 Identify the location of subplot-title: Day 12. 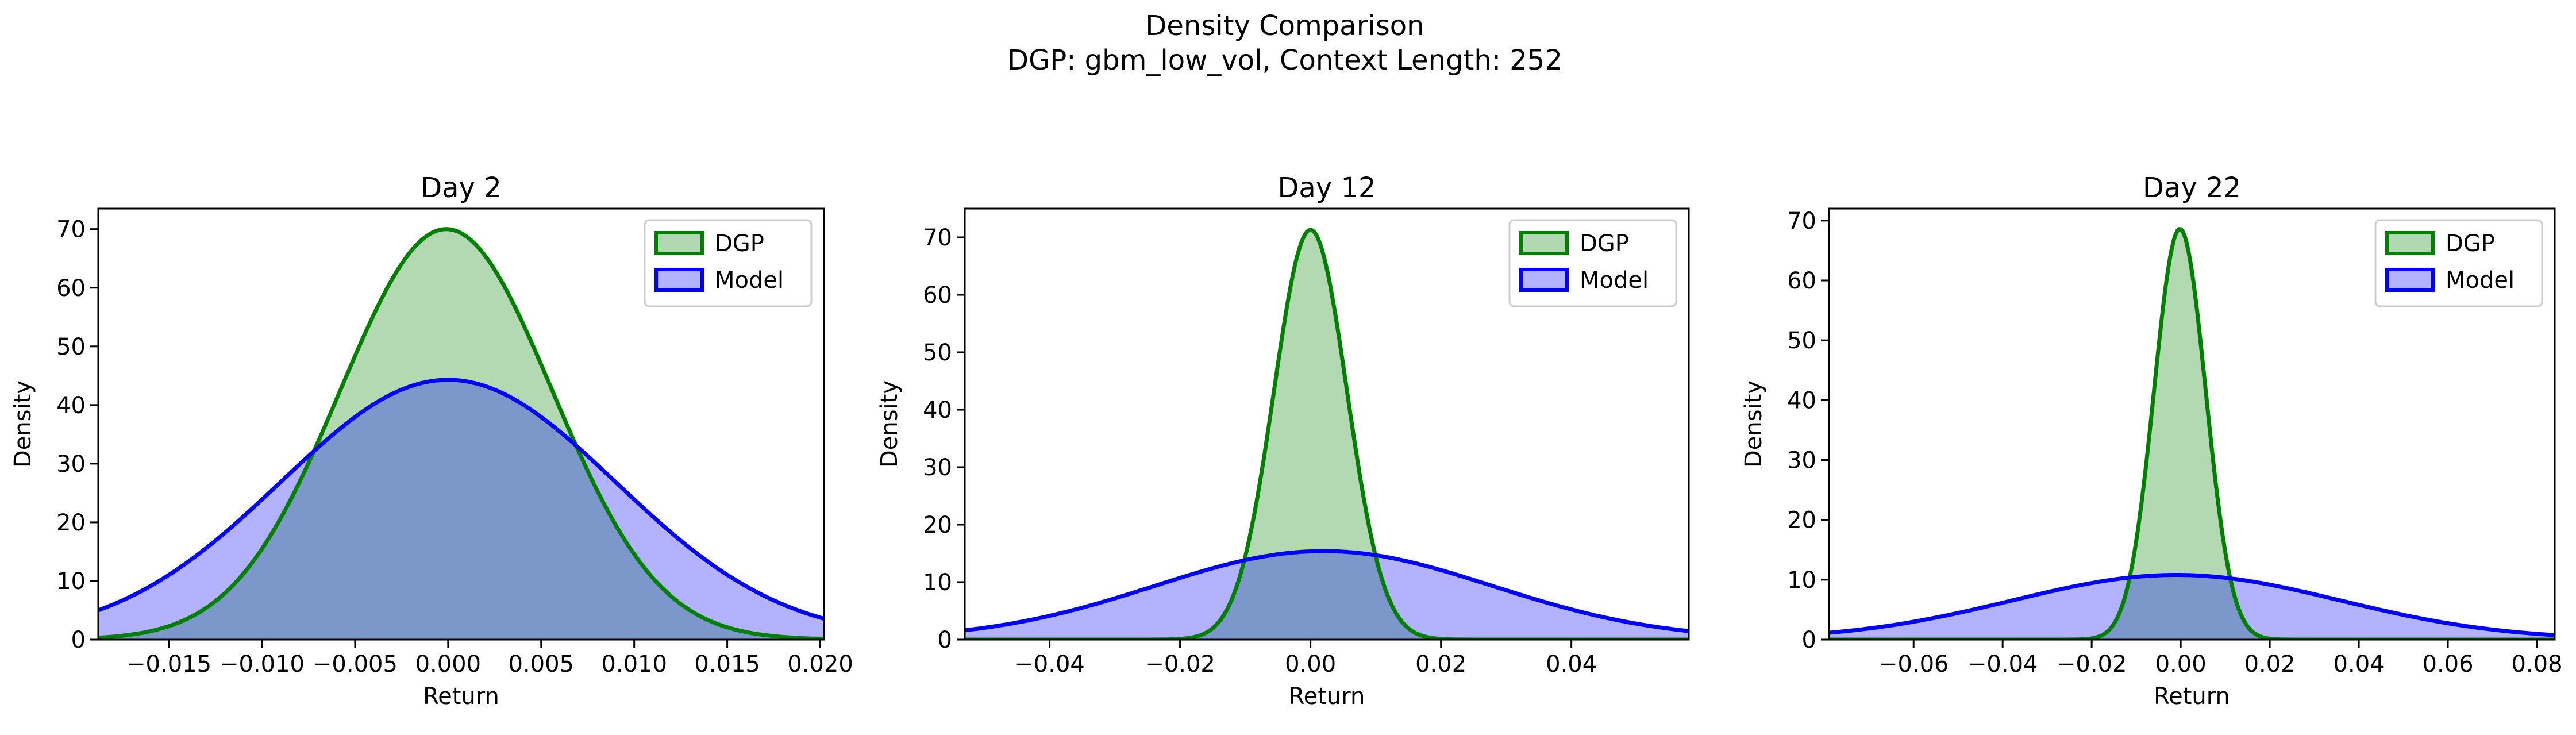
(1326, 188).